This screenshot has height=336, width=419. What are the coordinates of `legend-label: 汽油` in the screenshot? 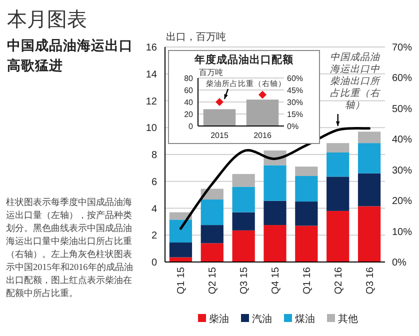 It's located at (262, 319).